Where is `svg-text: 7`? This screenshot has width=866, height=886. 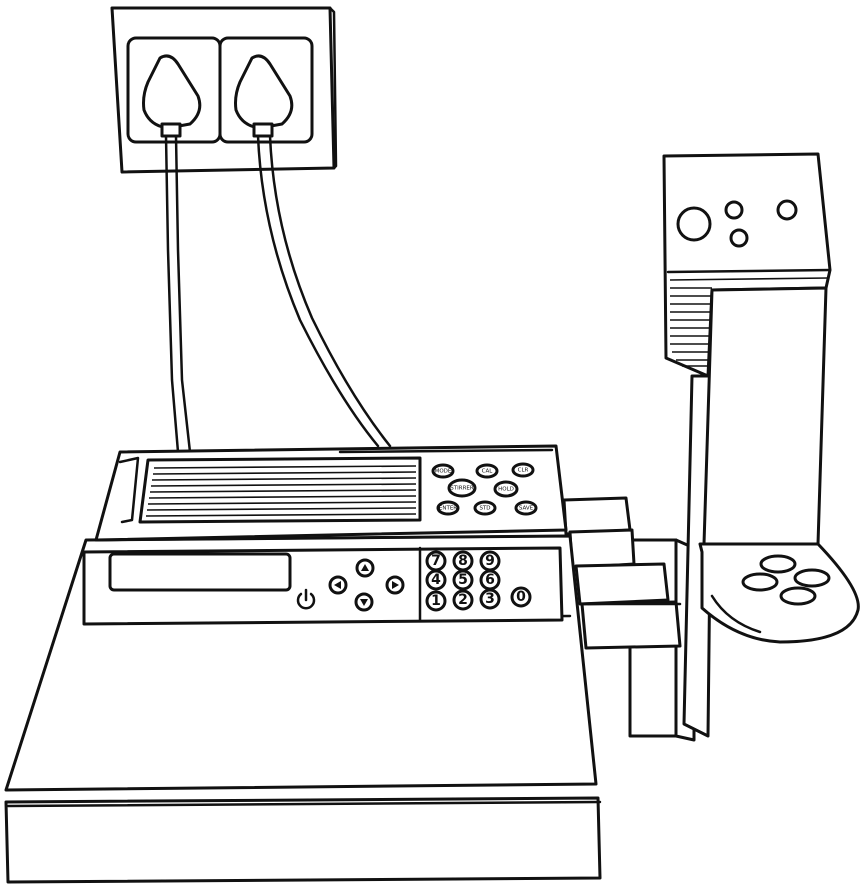 svg-text: 7 is located at coordinates (436, 561).